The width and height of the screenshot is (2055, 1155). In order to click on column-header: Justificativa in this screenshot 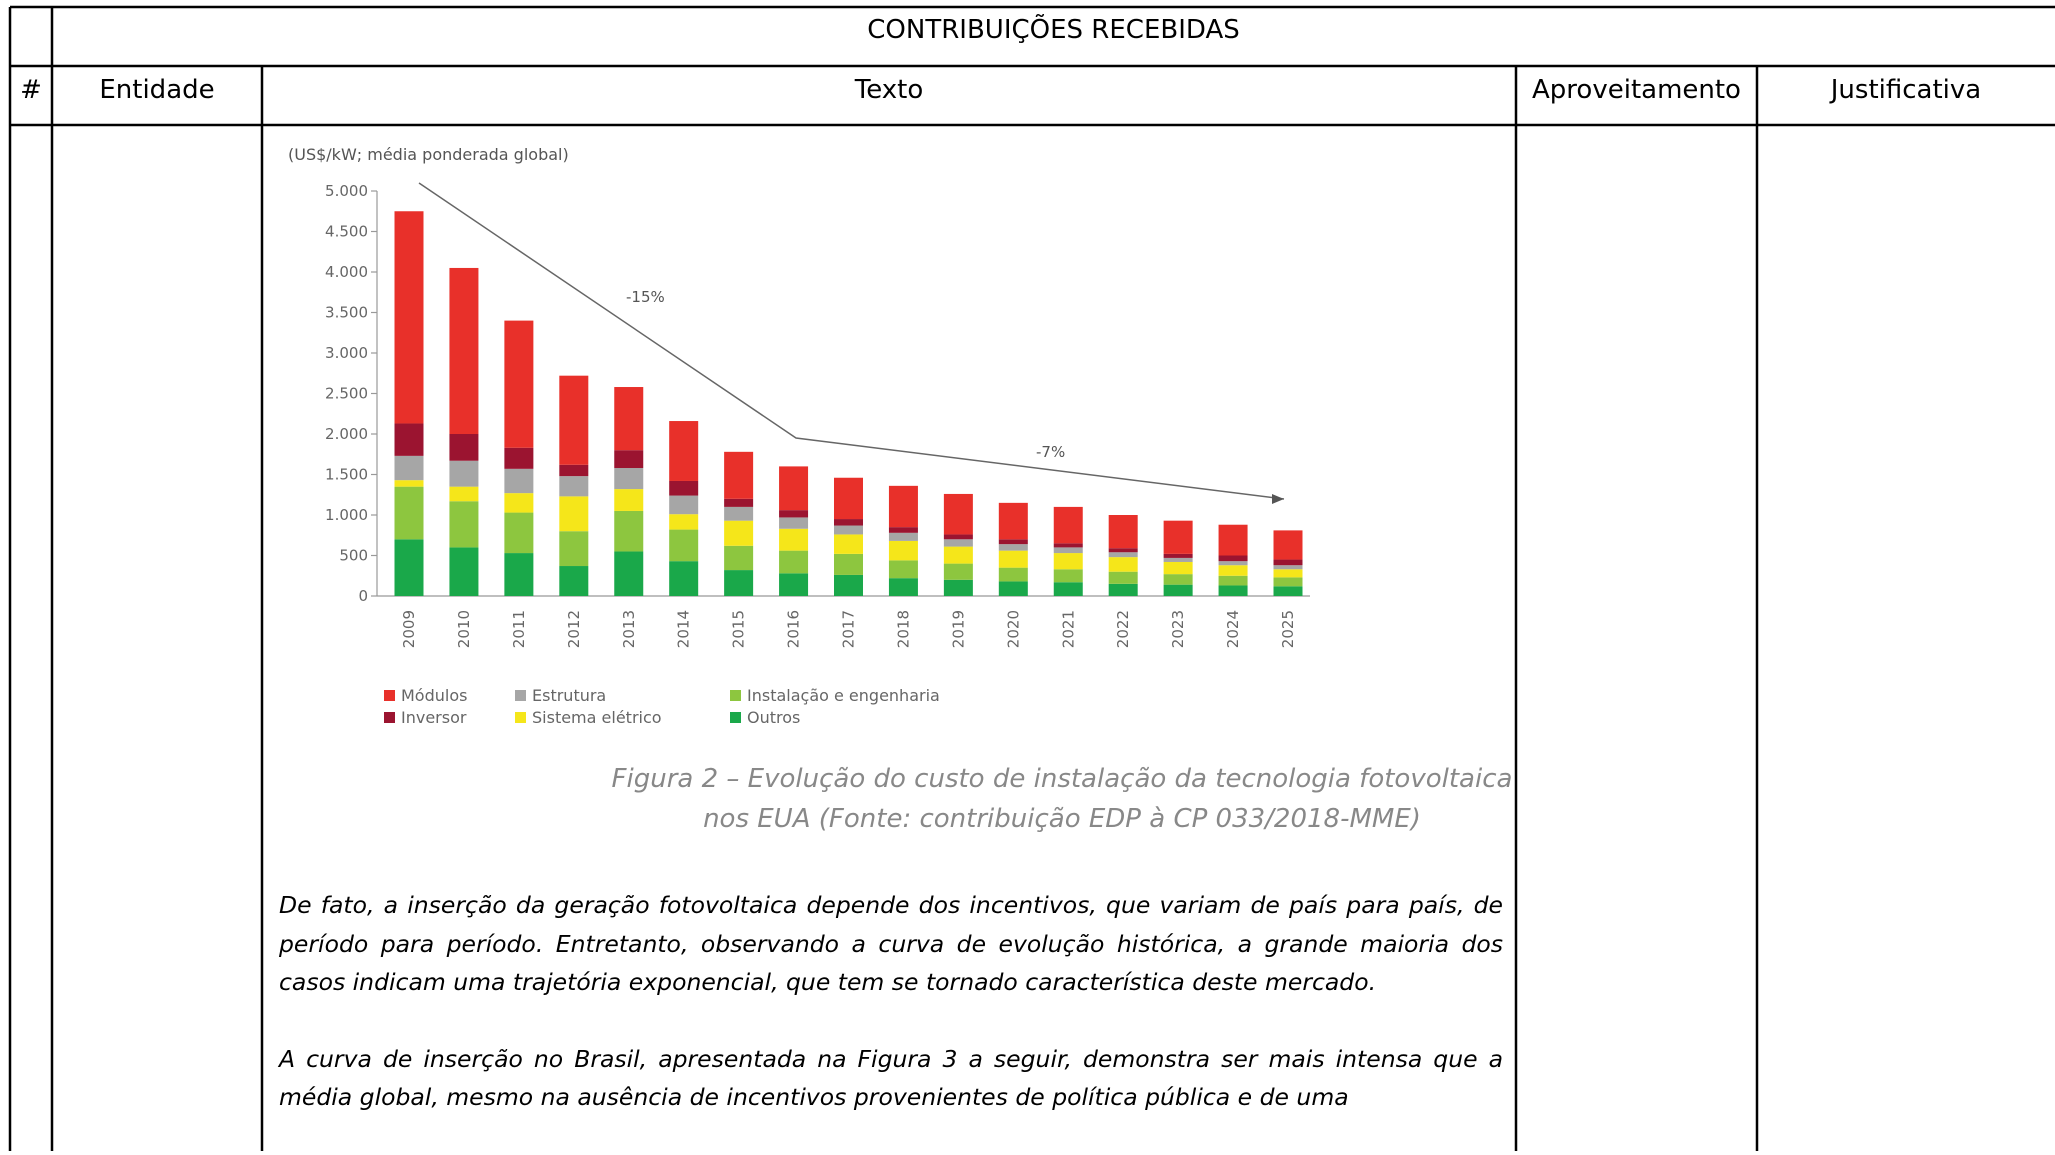, I will do `click(1906, 90)`.